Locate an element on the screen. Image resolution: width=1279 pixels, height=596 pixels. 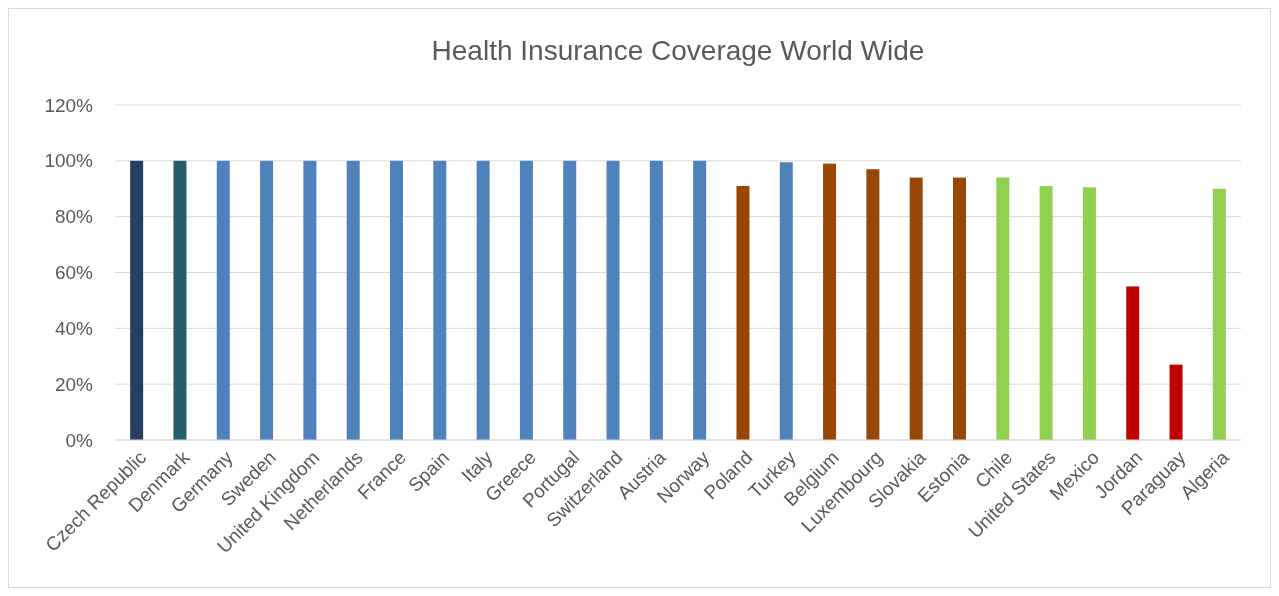
y-tick-label: 40% is located at coordinates (74, 328).